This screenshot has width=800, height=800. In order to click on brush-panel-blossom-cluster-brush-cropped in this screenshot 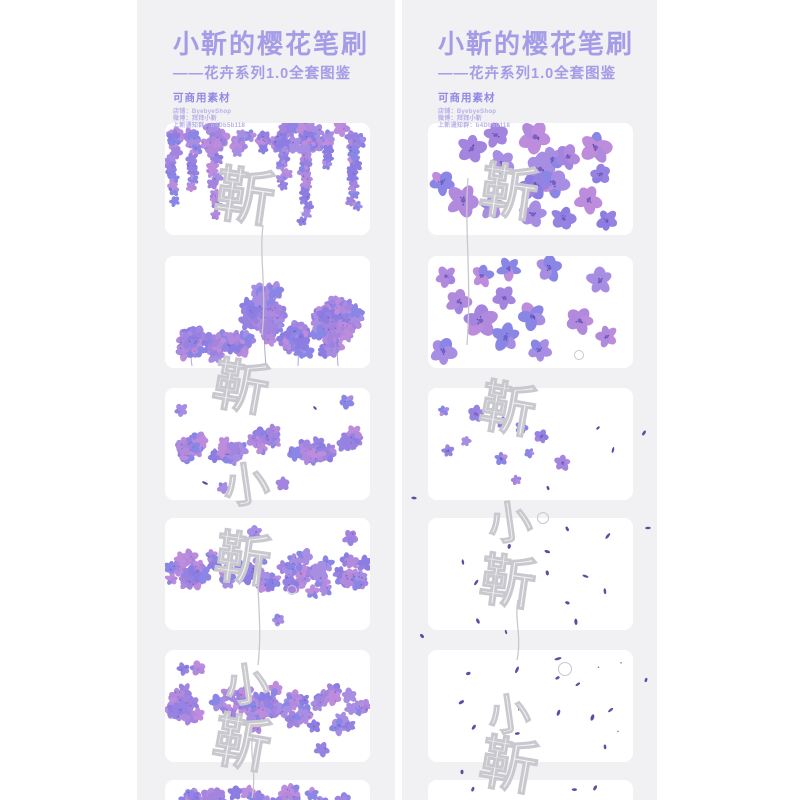, I will do `click(267, 790)`.